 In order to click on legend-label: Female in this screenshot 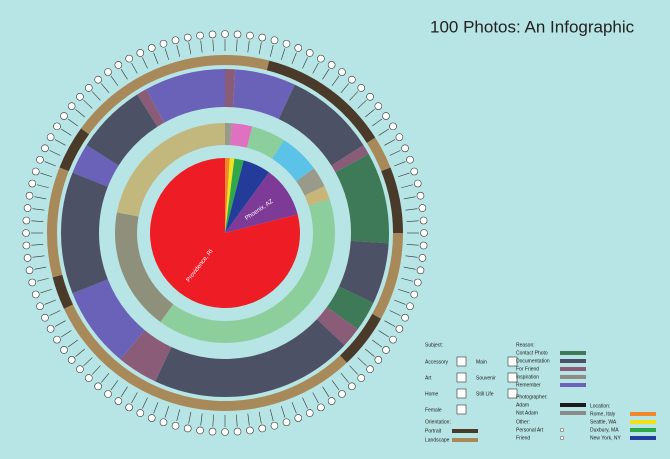, I will do `click(433, 410)`.